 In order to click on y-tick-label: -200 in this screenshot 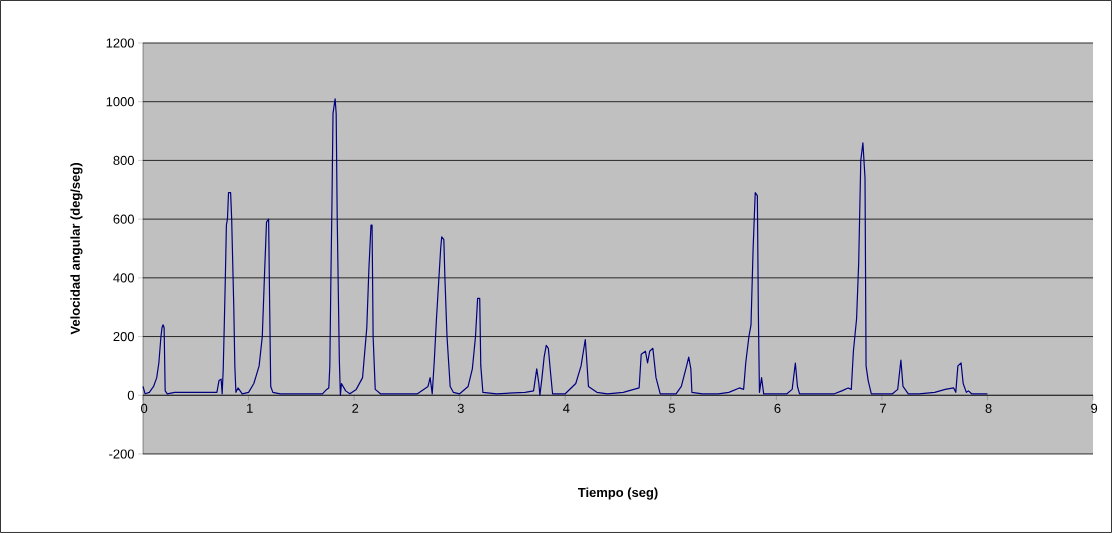, I will do `click(121, 454)`.